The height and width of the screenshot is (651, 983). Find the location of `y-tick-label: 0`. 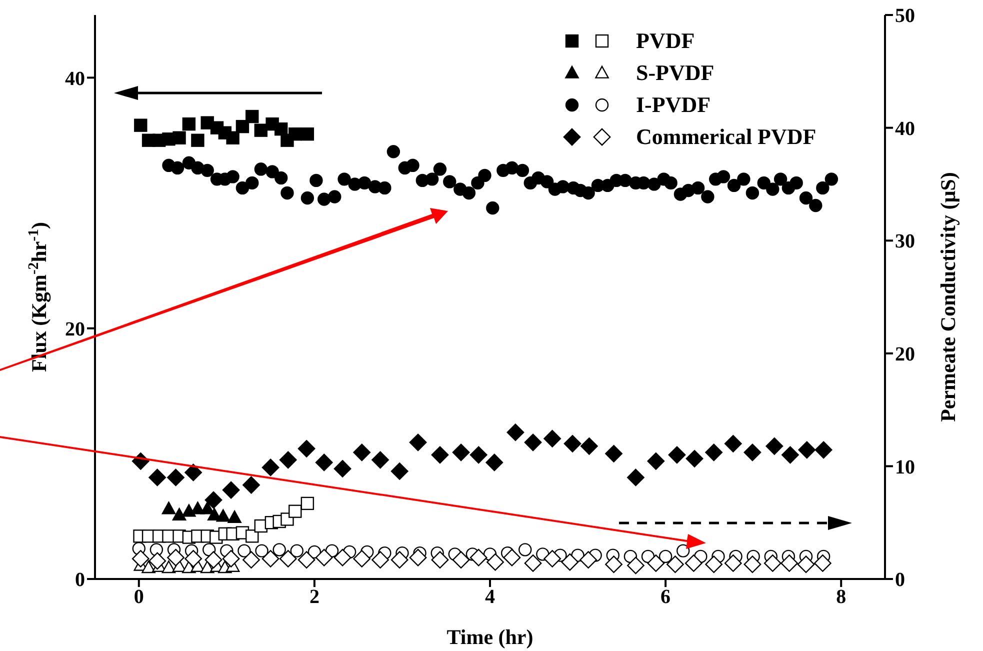

y-tick-label: 0 is located at coordinates (80, 580).